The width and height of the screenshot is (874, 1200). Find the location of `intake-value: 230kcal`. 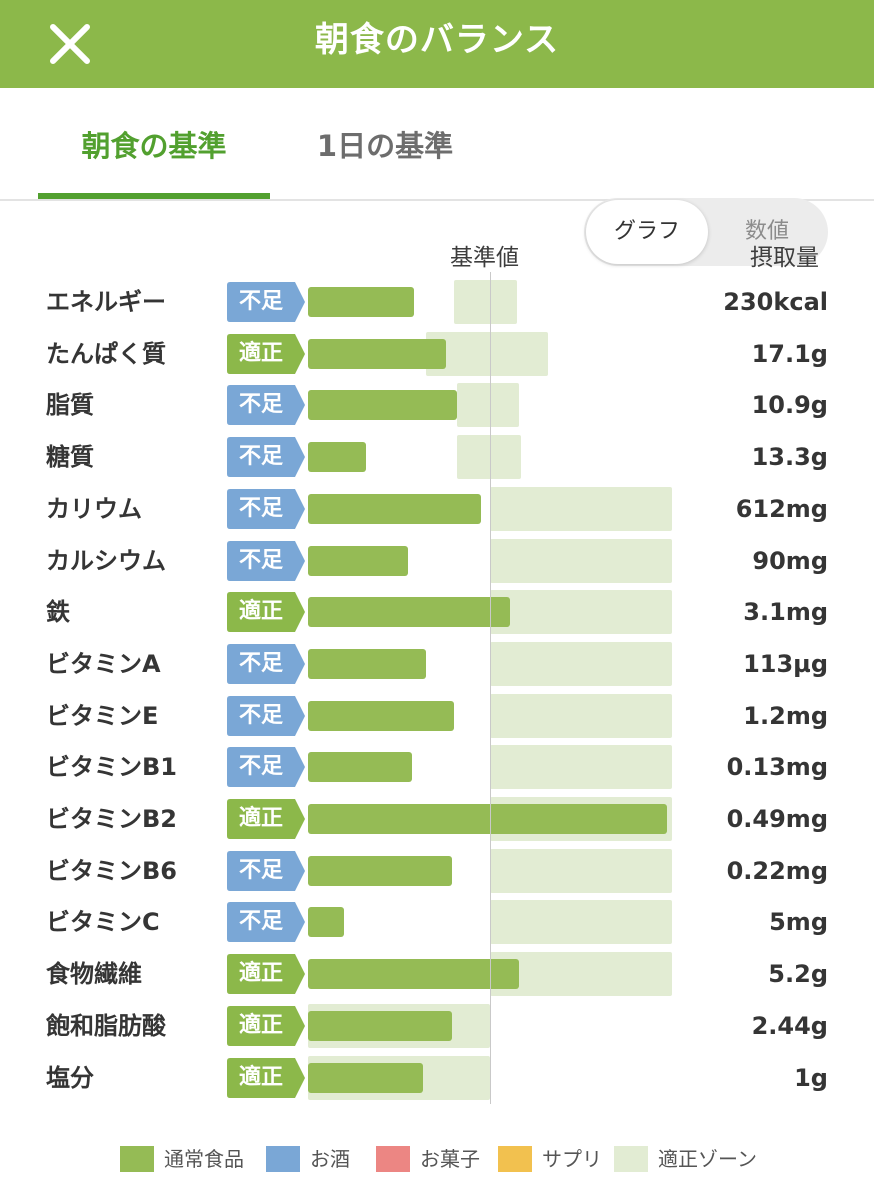

intake-value: 230kcal is located at coordinates (775, 302).